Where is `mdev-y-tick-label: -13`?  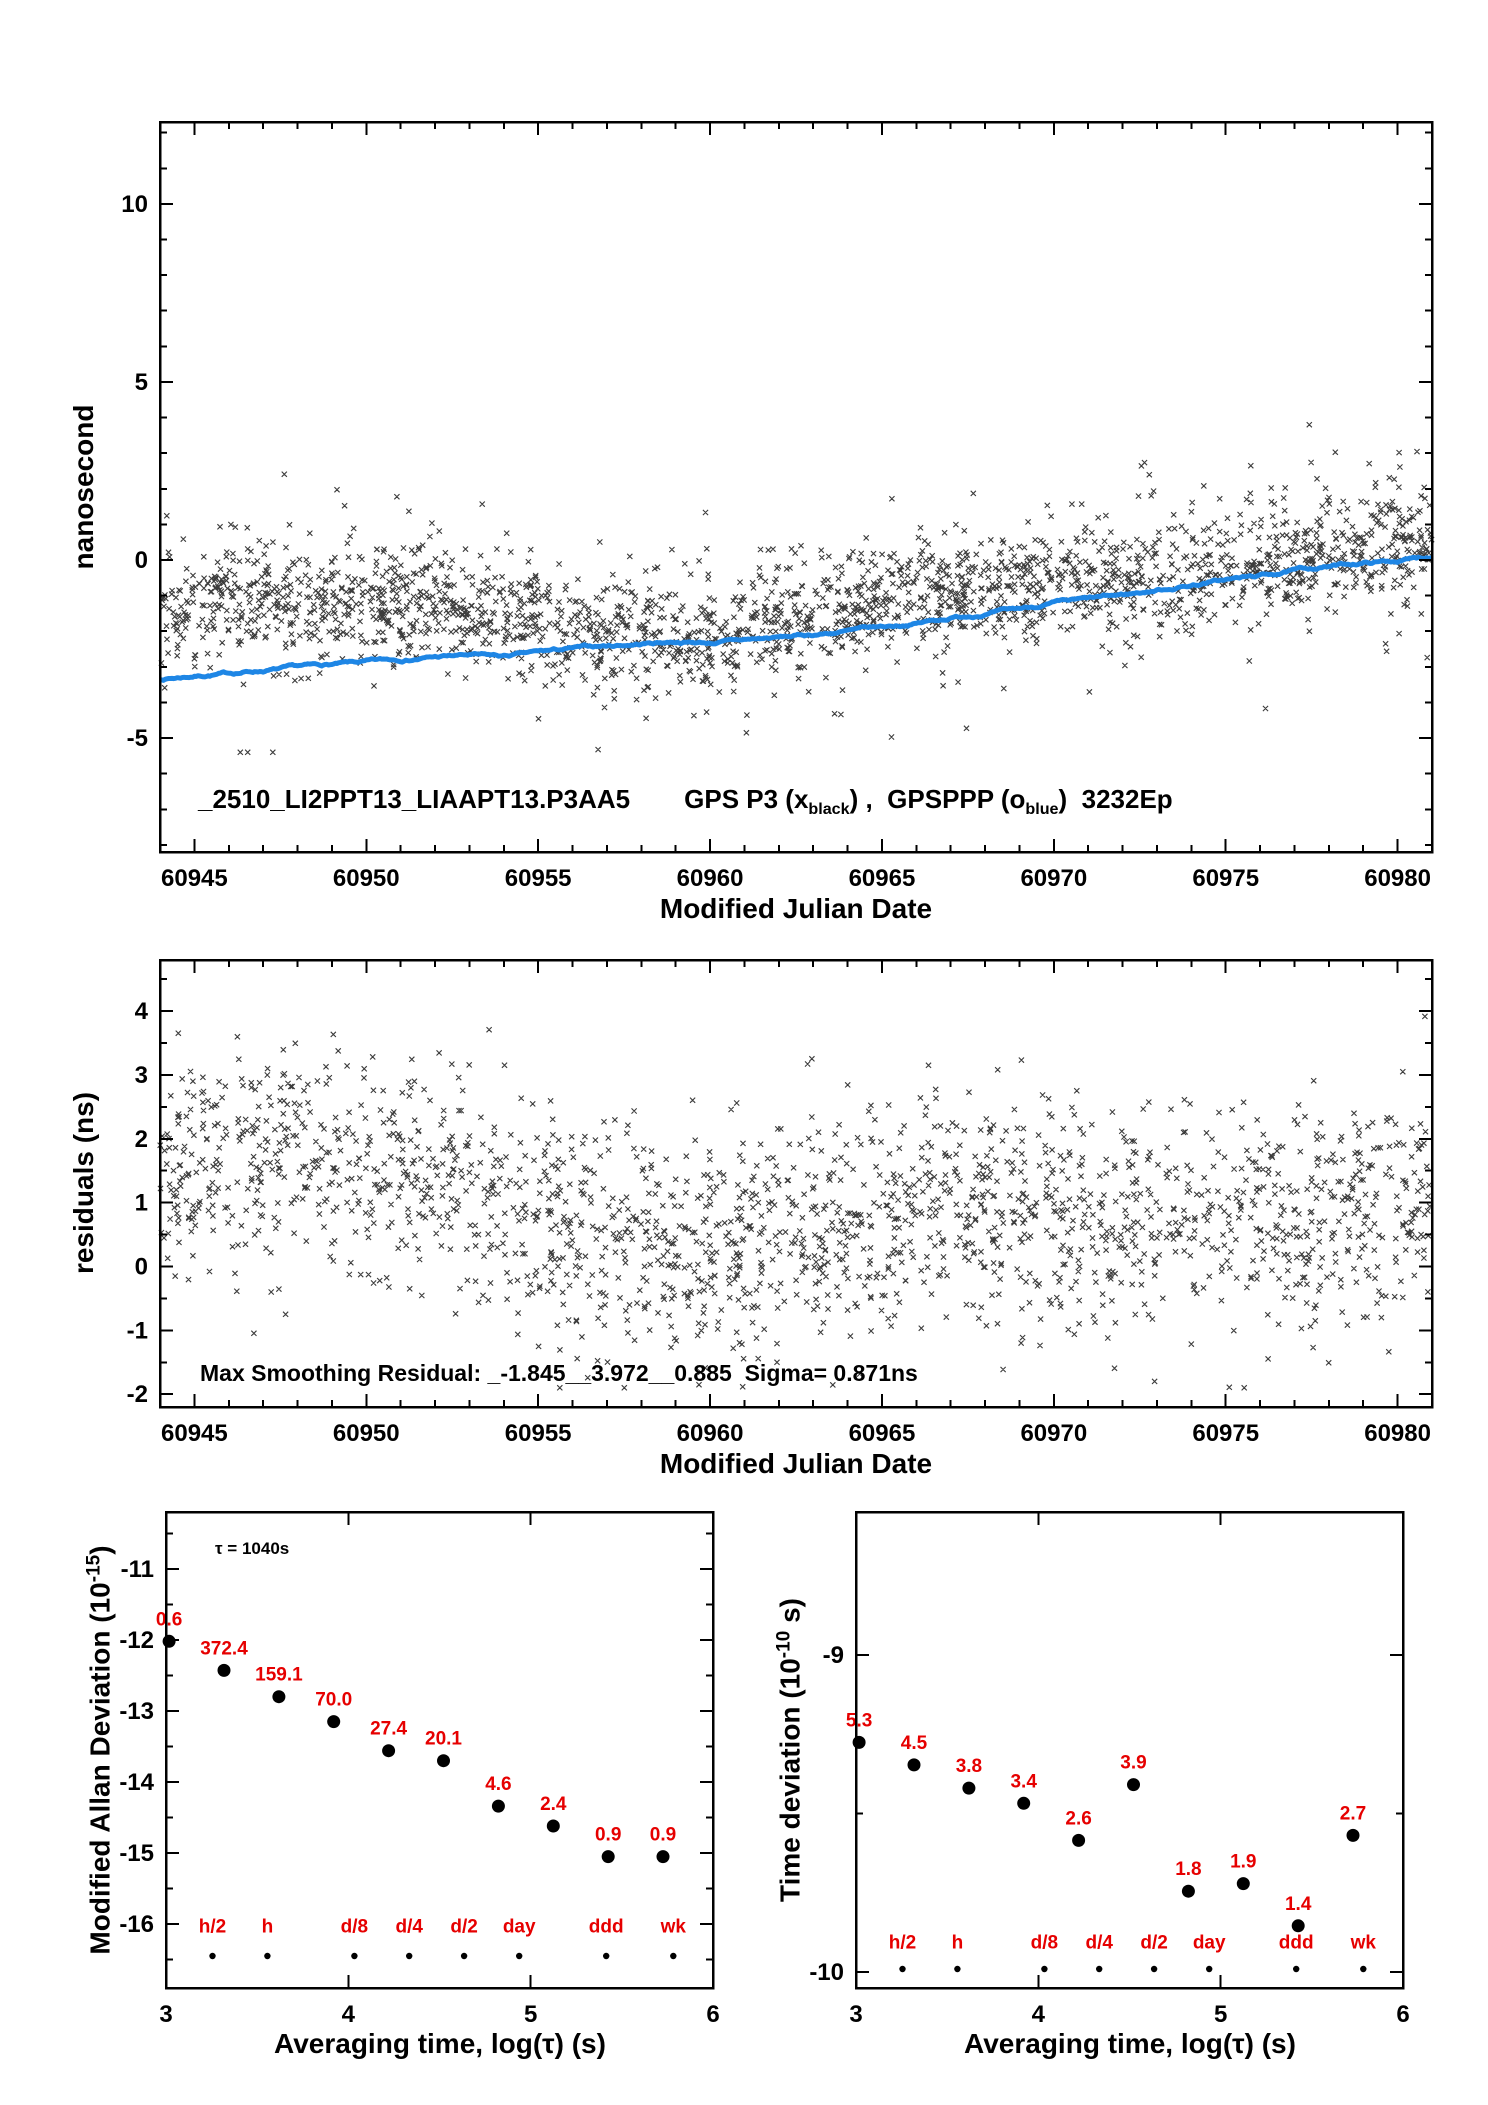 mdev-y-tick-label: -13 is located at coordinates (136, 1711).